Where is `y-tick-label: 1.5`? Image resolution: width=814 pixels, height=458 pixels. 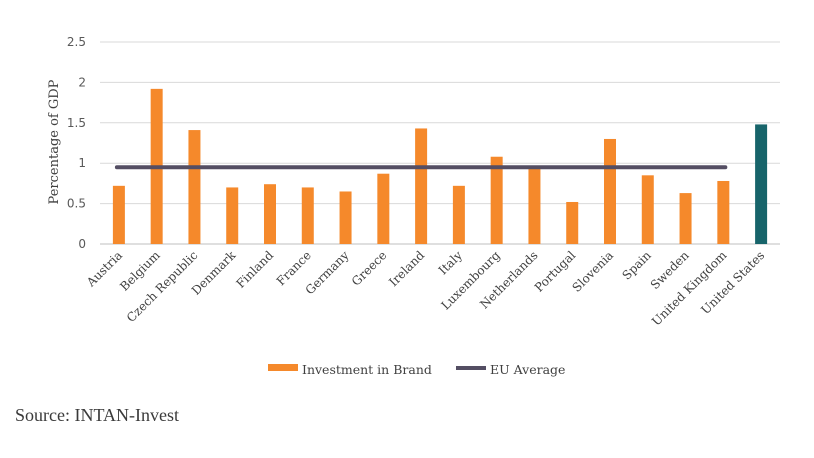 y-tick-label: 1.5 is located at coordinates (76, 123).